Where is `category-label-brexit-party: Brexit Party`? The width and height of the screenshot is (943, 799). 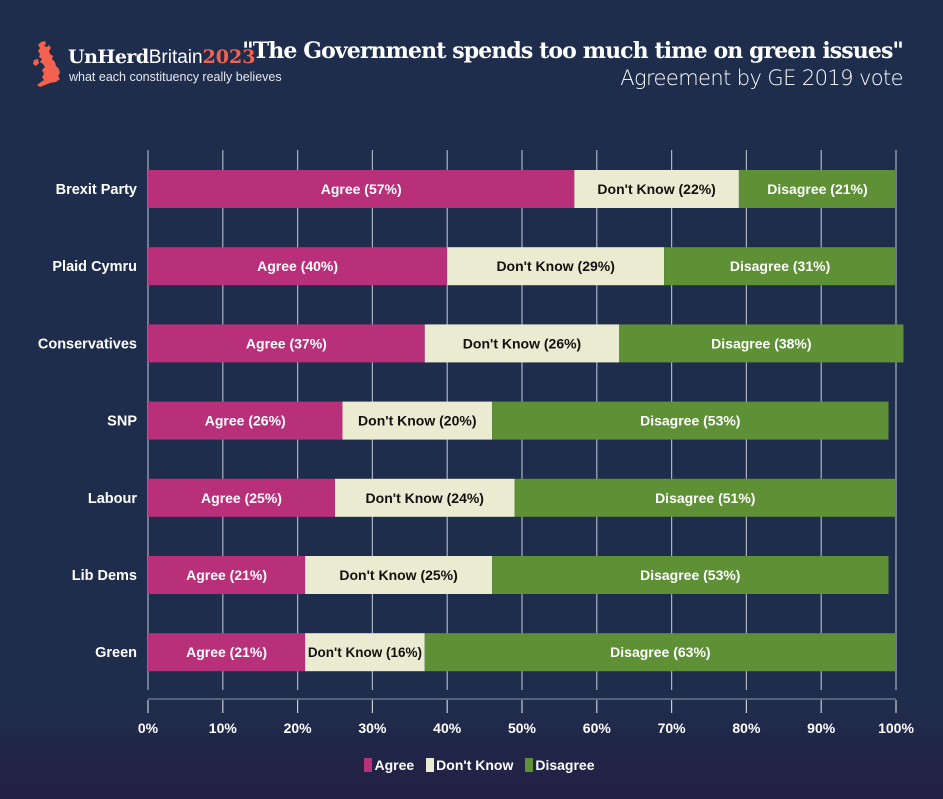
category-label-brexit-party: Brexit Party is located at coordinates (96, 190).